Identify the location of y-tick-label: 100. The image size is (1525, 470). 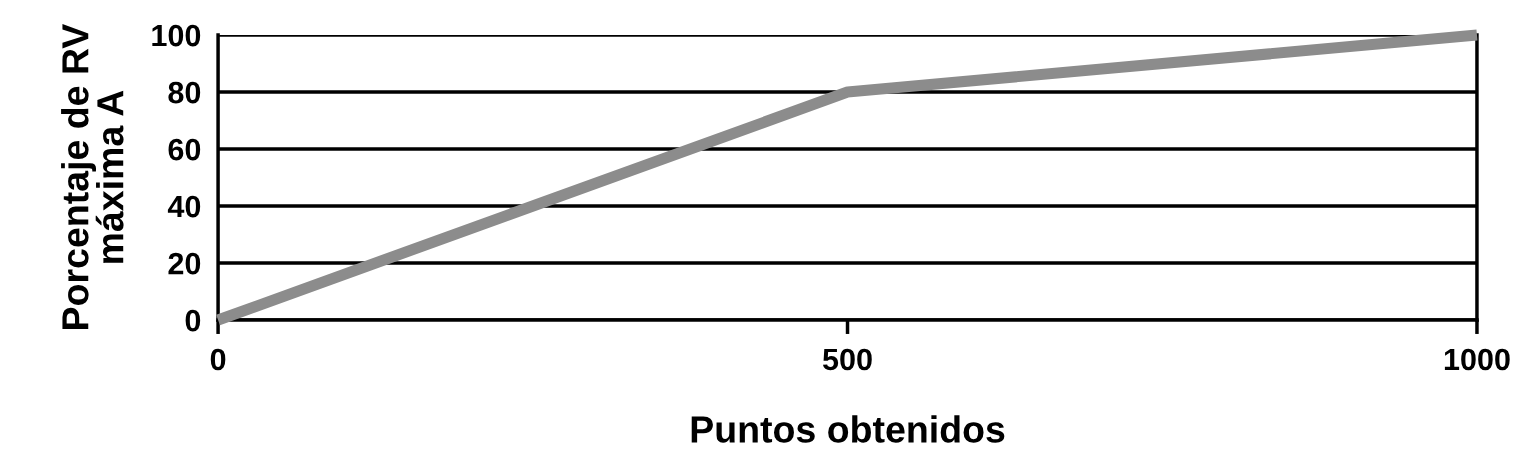
(176, 35).